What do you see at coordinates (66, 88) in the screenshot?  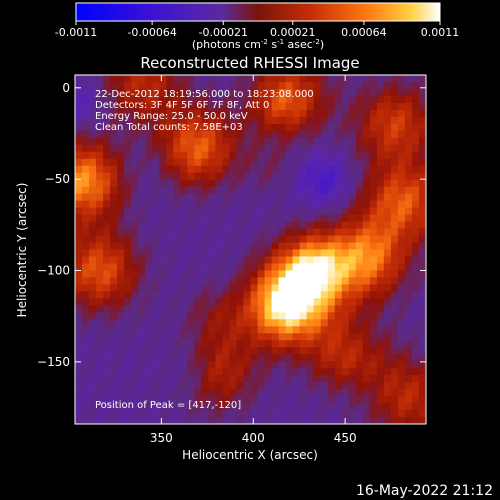 I see `y-tick-label: 0` at bounding box center [66, 88].